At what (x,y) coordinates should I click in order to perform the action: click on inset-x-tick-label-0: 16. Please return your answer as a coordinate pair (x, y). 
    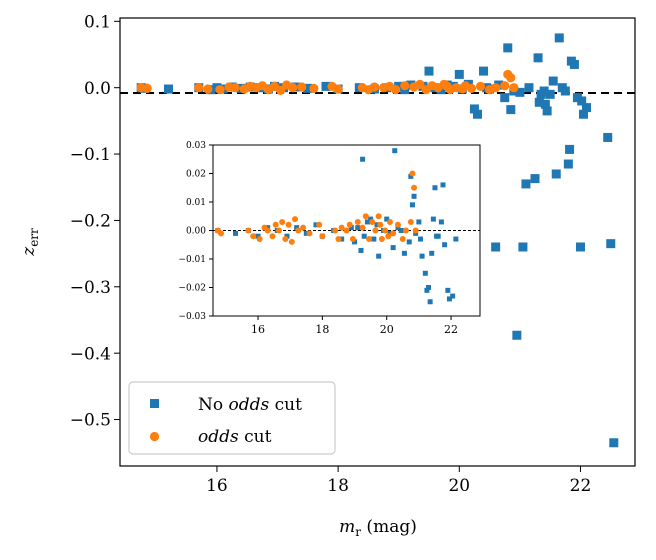
    Looking at the image, I should click on (258, 329).